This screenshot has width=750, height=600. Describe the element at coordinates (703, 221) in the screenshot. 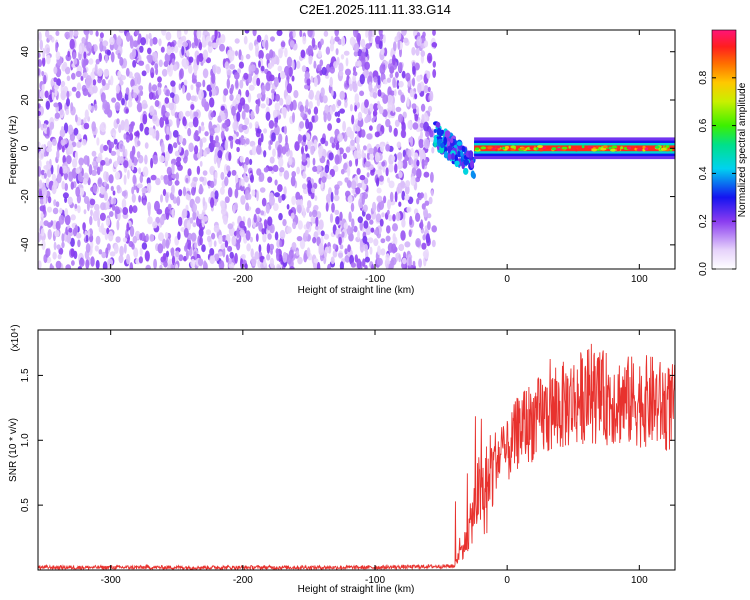

I see `colorbar-tick-label: 0.2` at that location.